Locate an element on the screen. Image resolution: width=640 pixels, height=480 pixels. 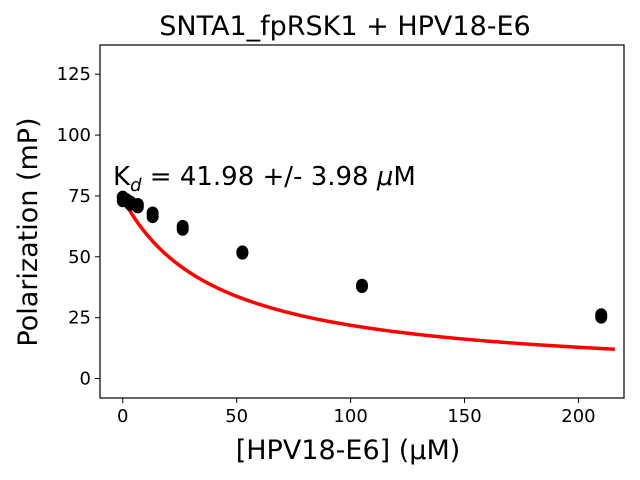
kd-unit-symbol: μ is located at coordinates (385, 177).